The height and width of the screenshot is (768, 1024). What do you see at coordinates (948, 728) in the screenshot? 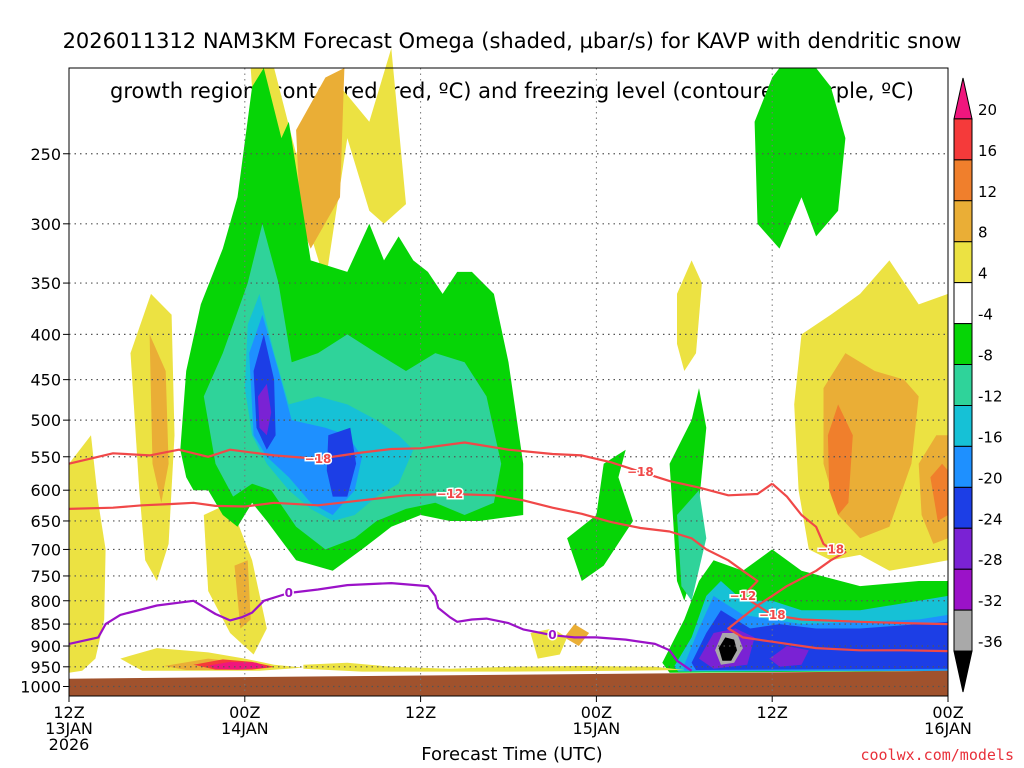
I see `xtick-label-60-2: 16JAN` at bounding box center [948, 728].